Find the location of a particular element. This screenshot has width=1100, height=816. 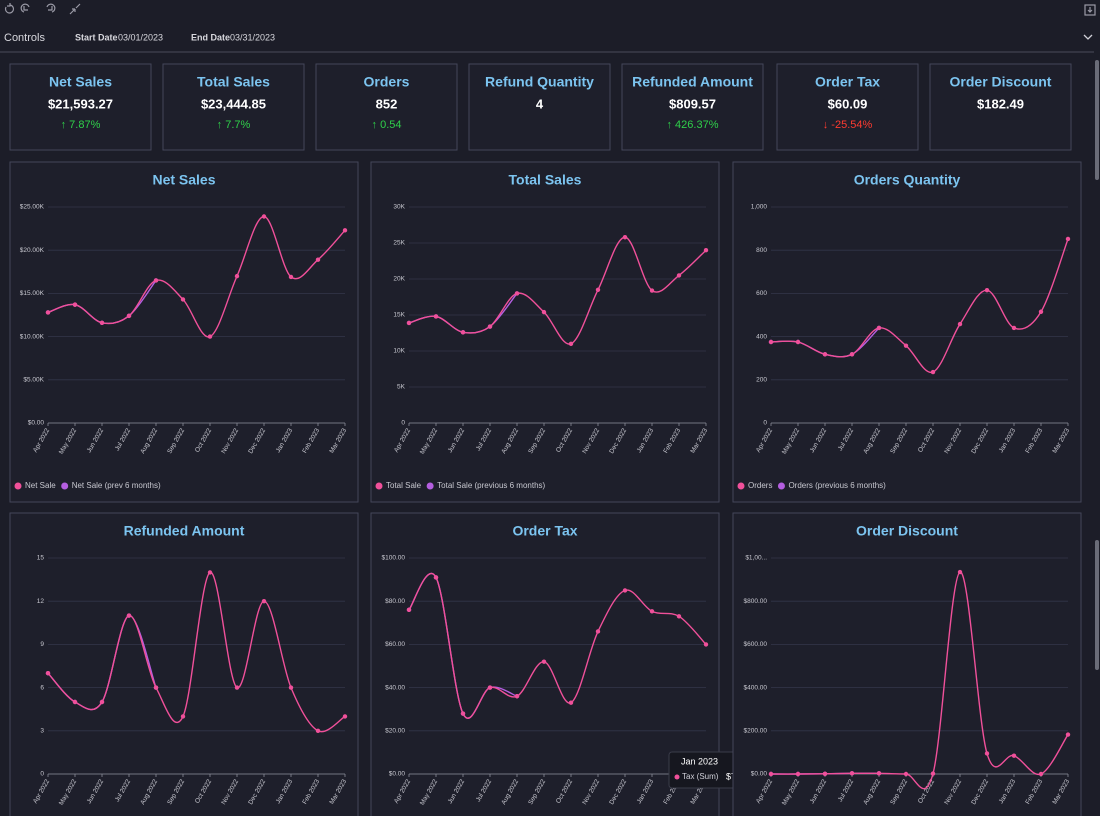

chart-title: Total Sales is located at coordinates (545, 180).